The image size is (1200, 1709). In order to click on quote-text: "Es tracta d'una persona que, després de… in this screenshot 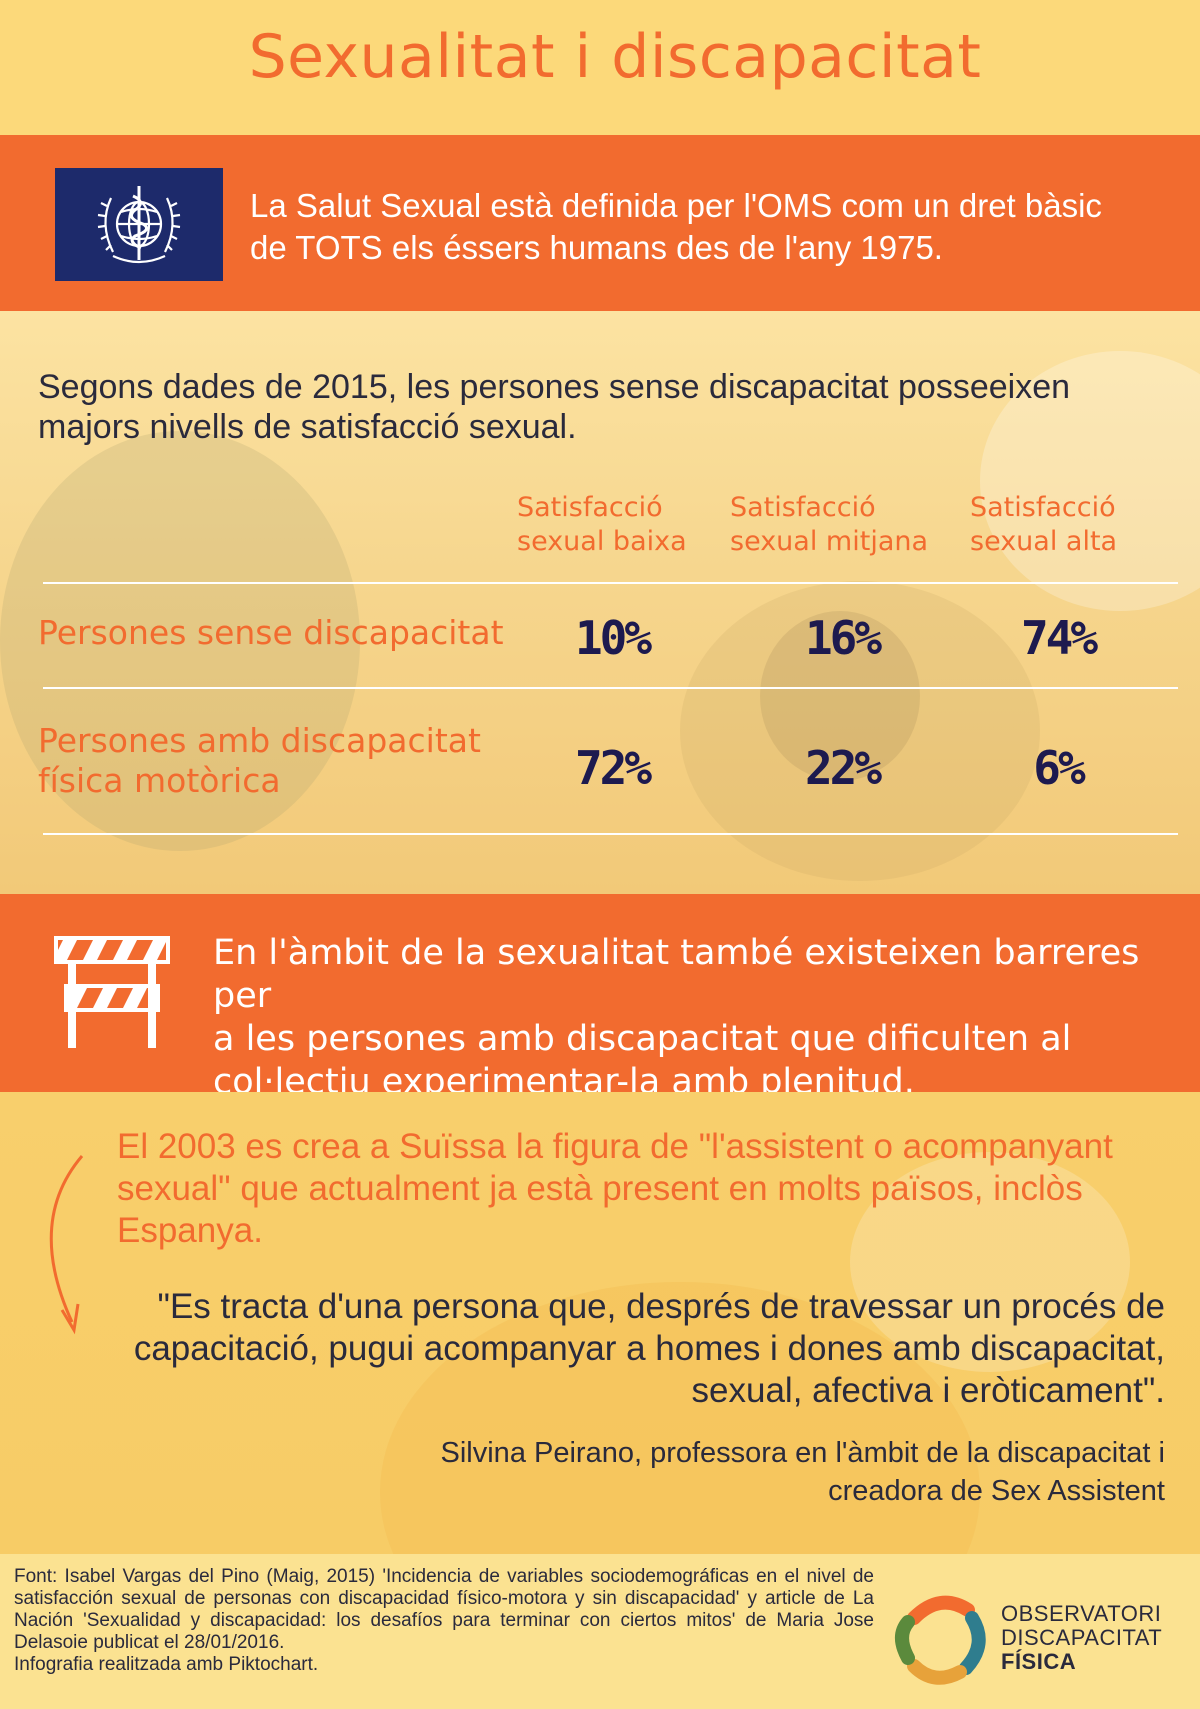, I will do `click(649, 1348)`.